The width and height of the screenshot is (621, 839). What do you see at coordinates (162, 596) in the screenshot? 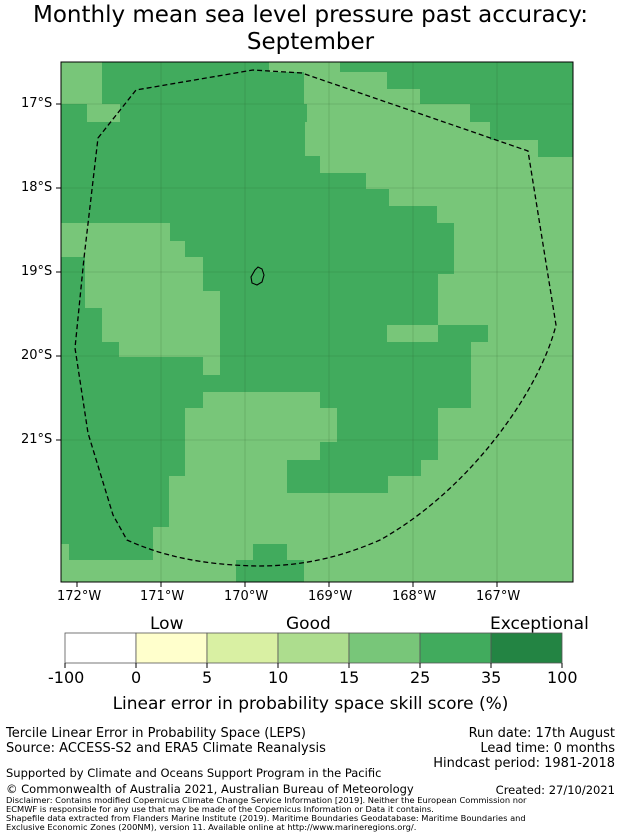
I see `lon-label: 171°W` at bounding box center [162, 596].